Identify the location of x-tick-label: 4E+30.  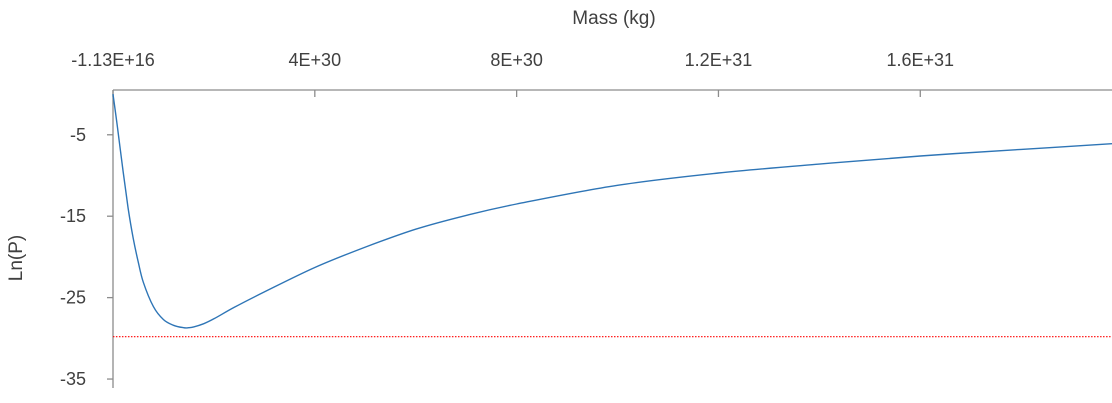
(315, 60).